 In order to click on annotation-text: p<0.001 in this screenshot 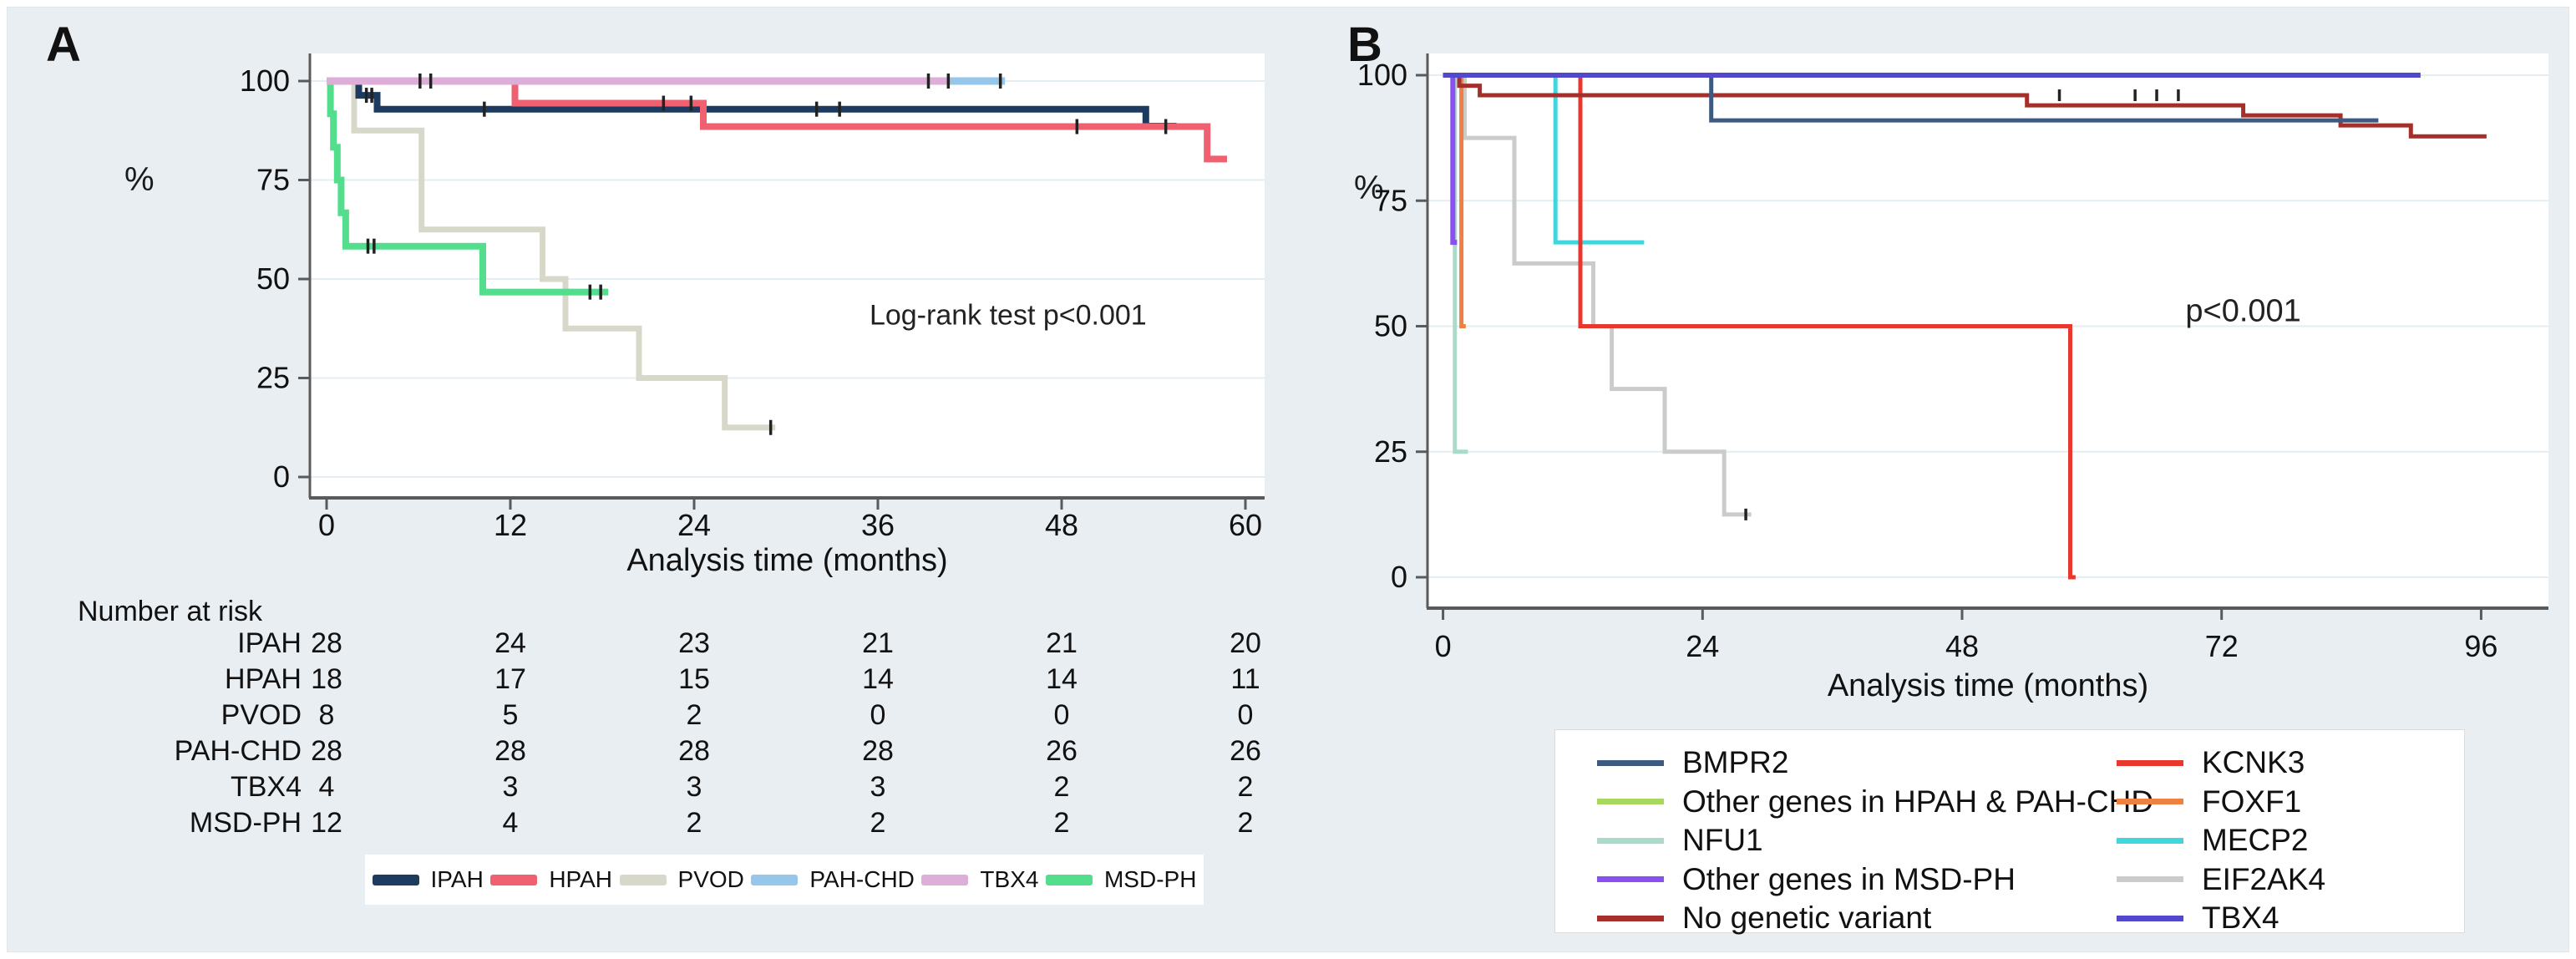, I will do `click(2242, 310)`.